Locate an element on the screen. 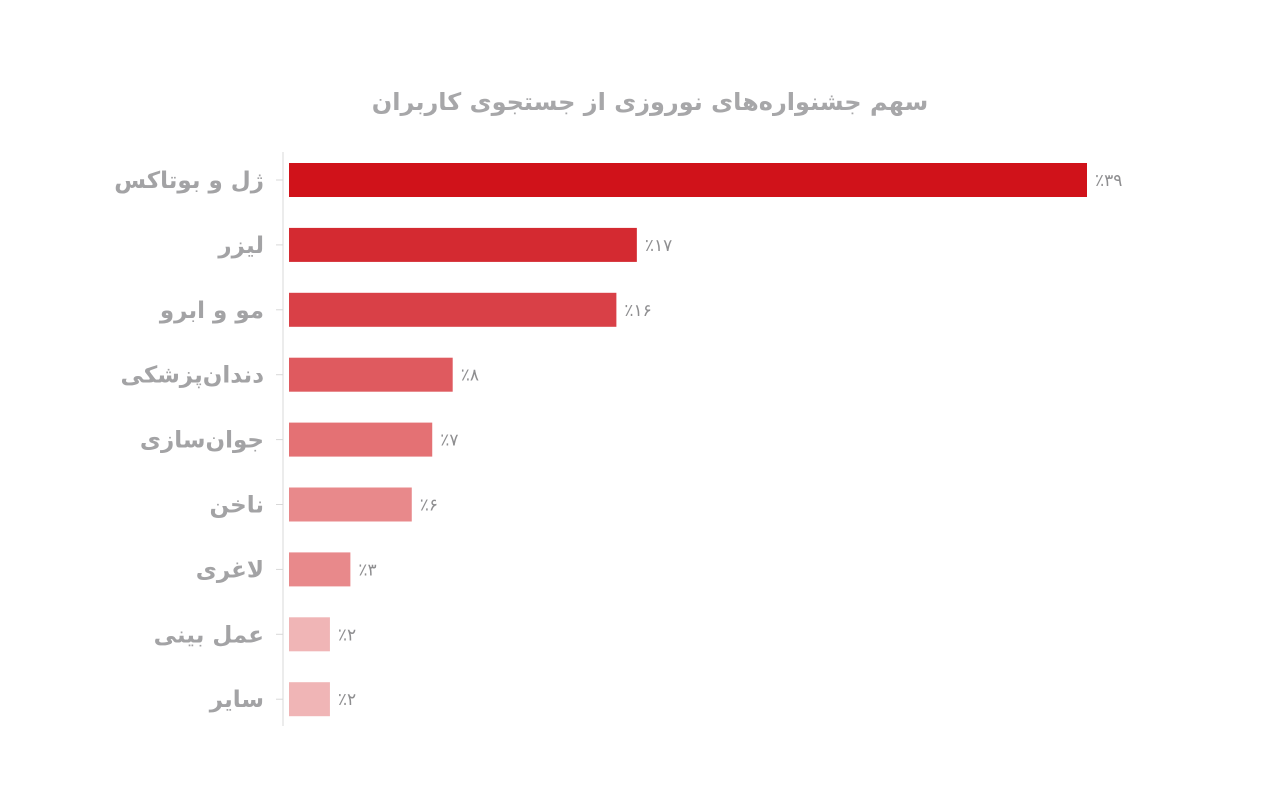 The width and height of the screenshot is (1280, 794). category-label: عمل بینی is located at coordinates (209, 635).